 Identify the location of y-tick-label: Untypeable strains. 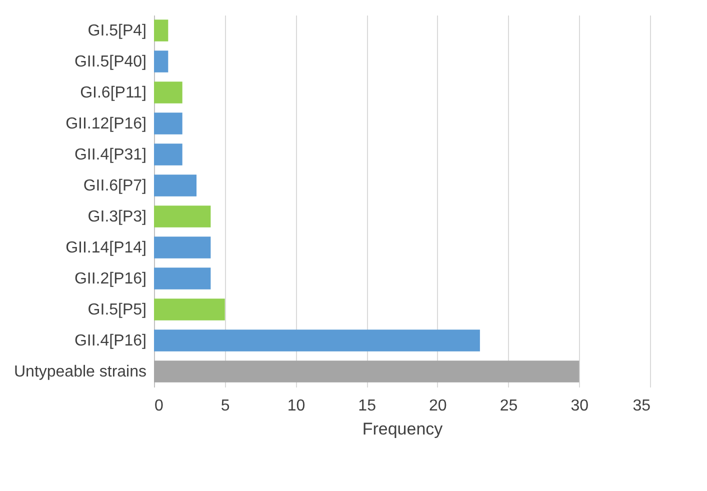
(80, 372).